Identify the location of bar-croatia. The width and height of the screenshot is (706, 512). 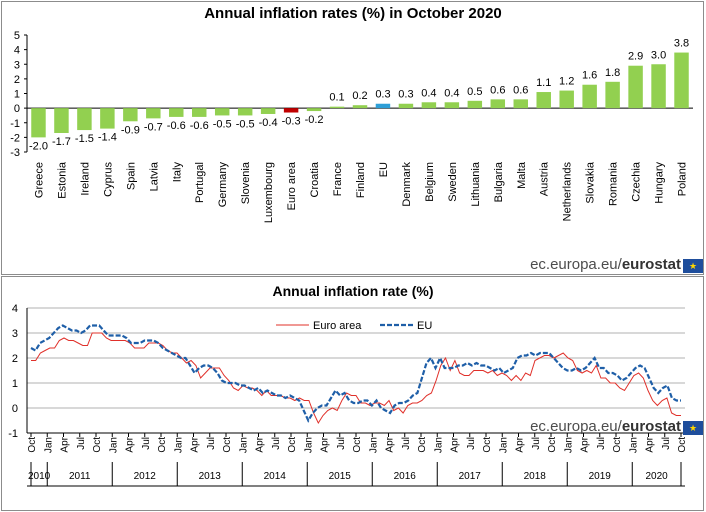
(314, 110).